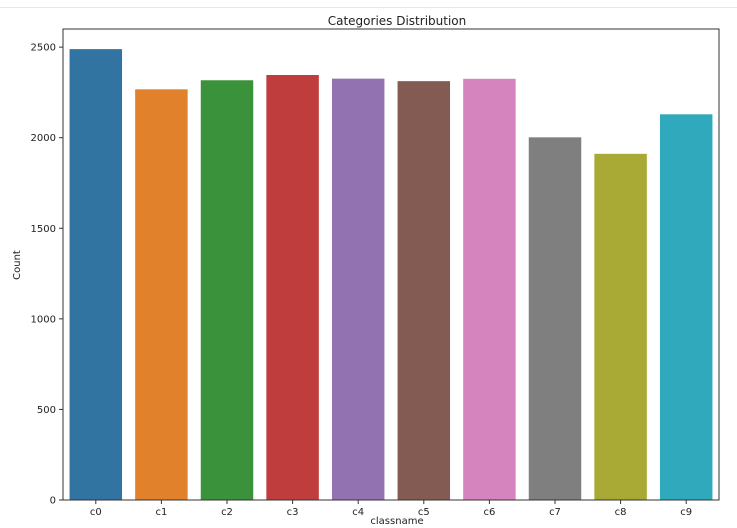  I want to click on x-axis-ticks: c0 c1 c2 c3 c4 c5 c6 c7 c8 c9, so click(391, 509).